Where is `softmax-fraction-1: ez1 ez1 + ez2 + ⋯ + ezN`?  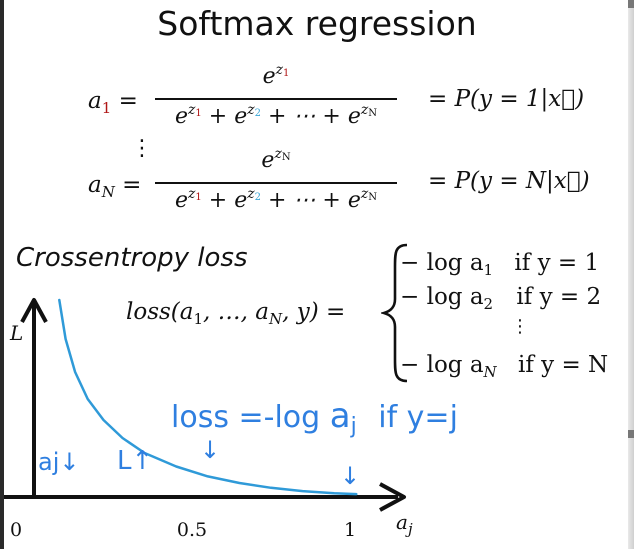 softmax-fraction-1: ez1 ez1 + ez2 + ⋯ + ezN is located at coordinates (276, 98).